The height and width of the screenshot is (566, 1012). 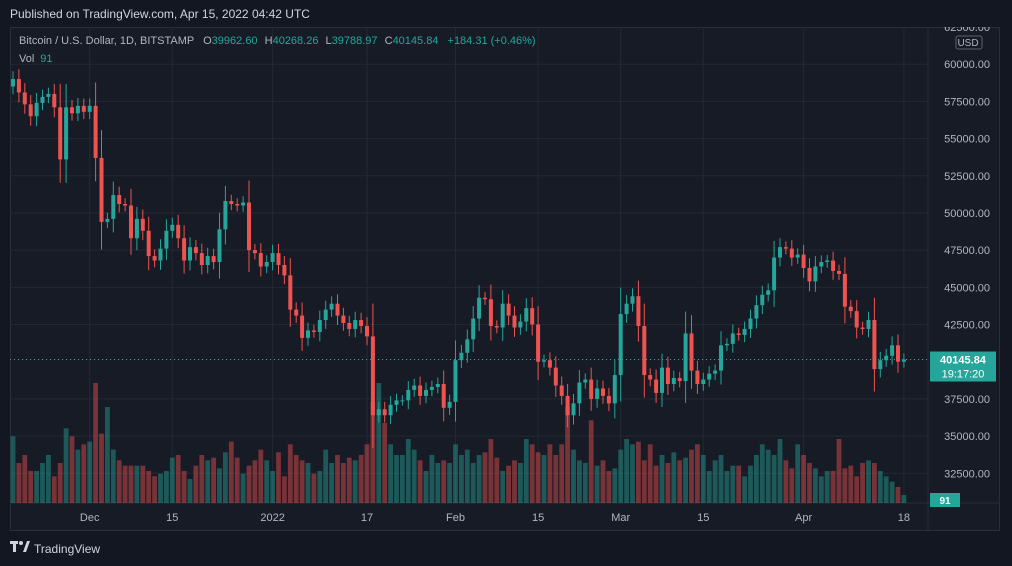 I want to click on footer-brand: TradingView, so click(x=55, y=548).